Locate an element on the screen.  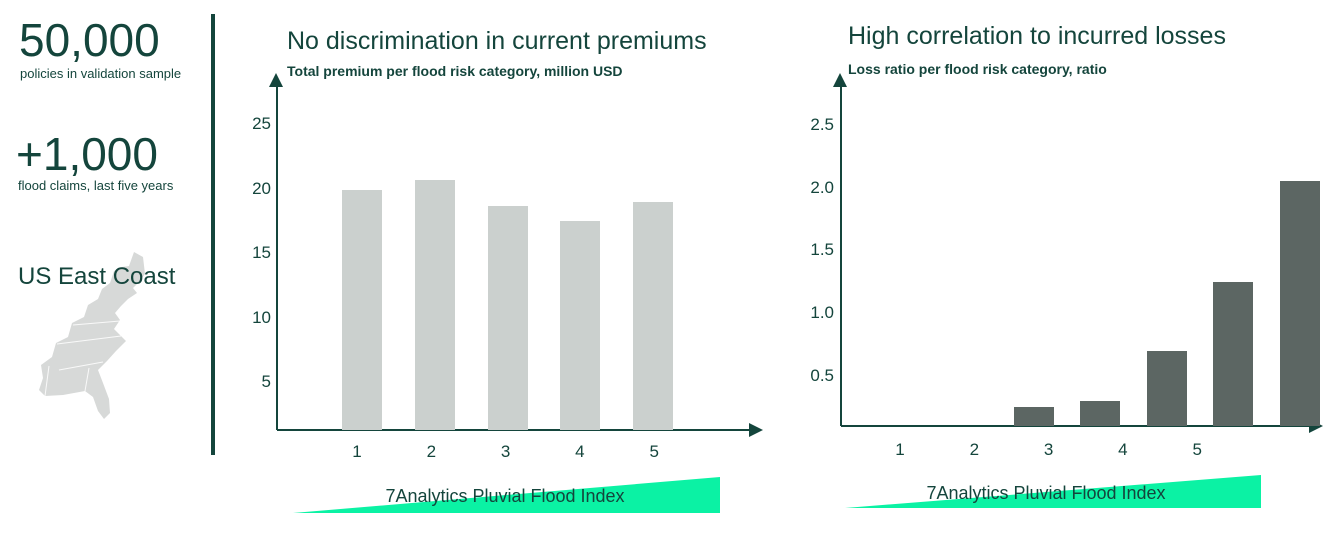
vertical-divider is located at coordinates (213, 234).